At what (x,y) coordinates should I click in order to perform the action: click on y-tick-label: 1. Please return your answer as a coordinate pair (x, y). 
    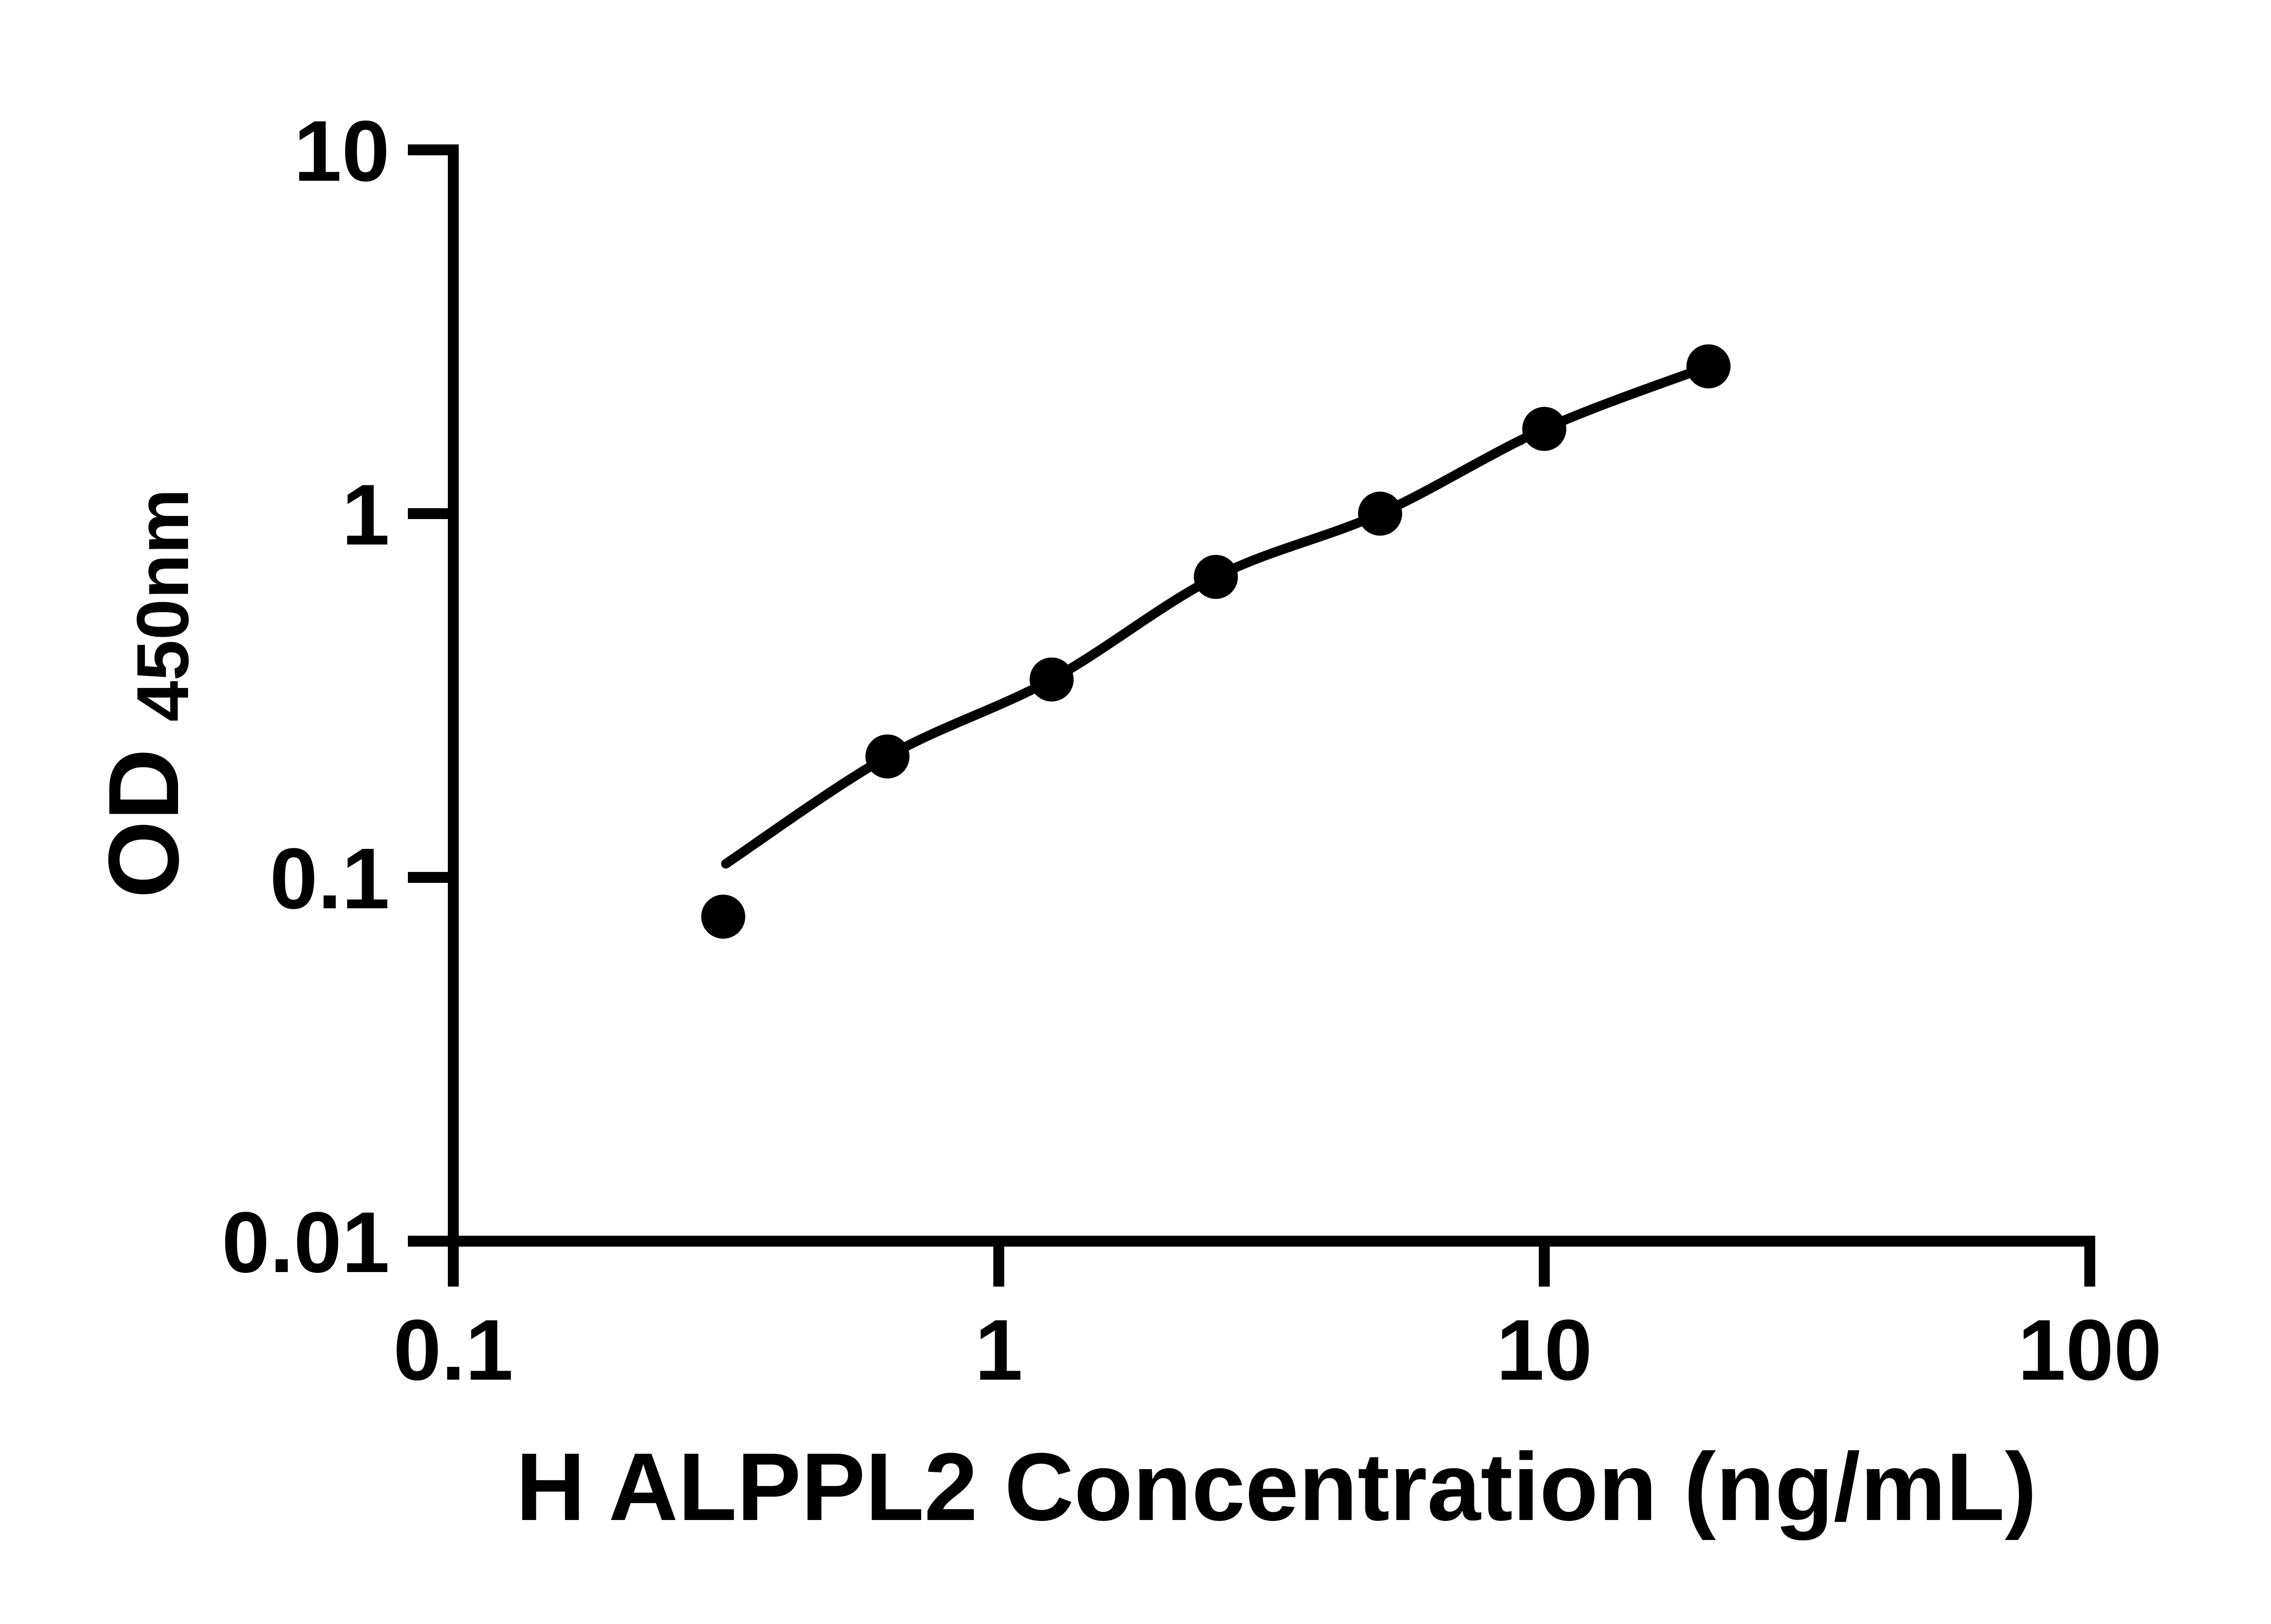
    Looking at the image, I should click on (366, 515).